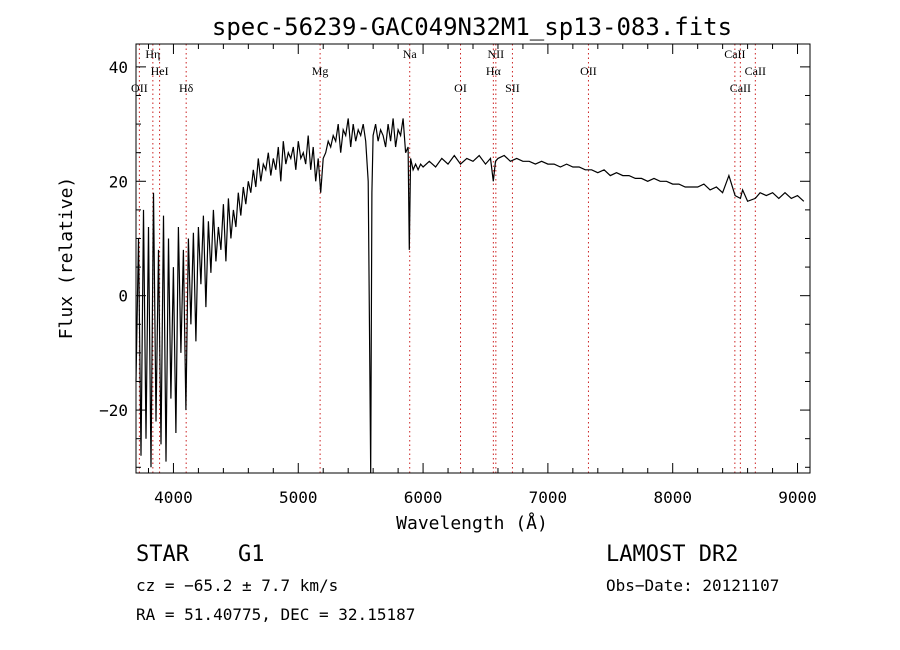 This screenshot has width=900, height=650. Describe the element at coordinates (496, 54) in the screenshot. I see `line-marker-label: NII` at that location.